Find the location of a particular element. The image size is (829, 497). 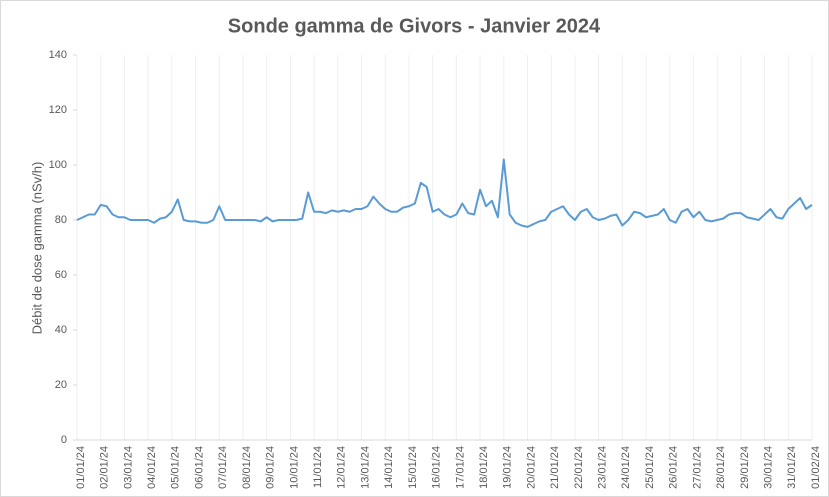

x-tick-label: 31/01/24 is located at coordinates (792, 467).